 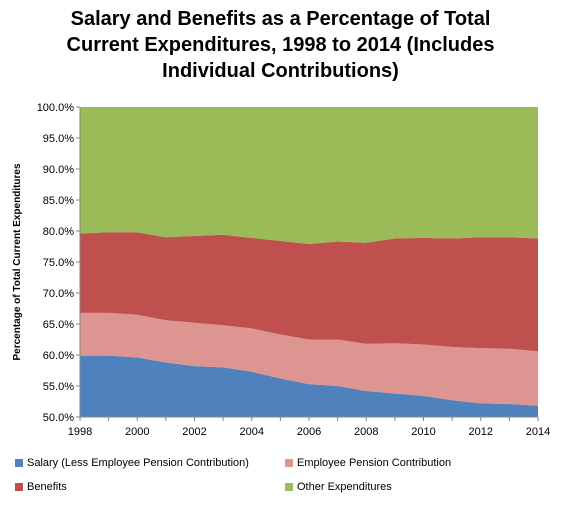 What do you see at coordinates (58, 170) in the screenshot?
I see `y-tick-label: 90.0%` at bounding box center [58, 170].